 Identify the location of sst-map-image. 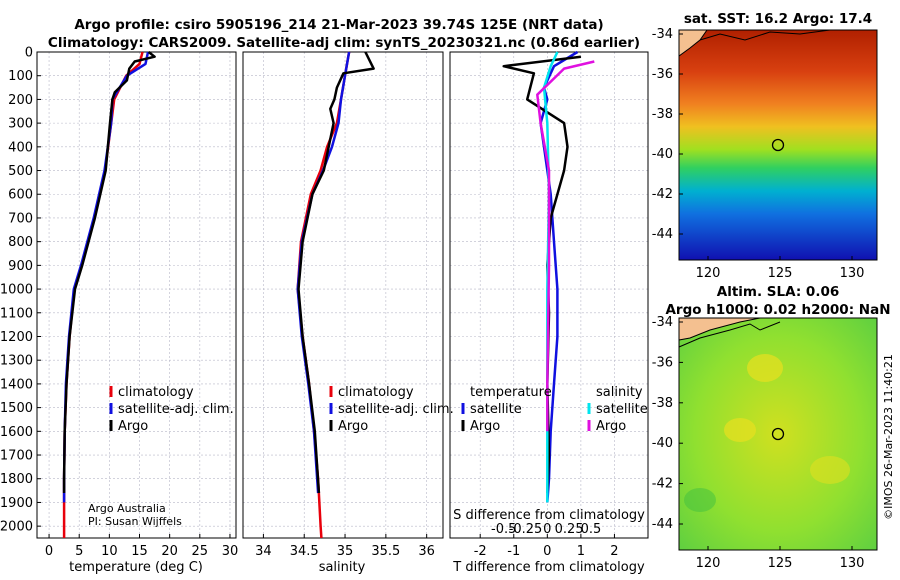
(778, 145).